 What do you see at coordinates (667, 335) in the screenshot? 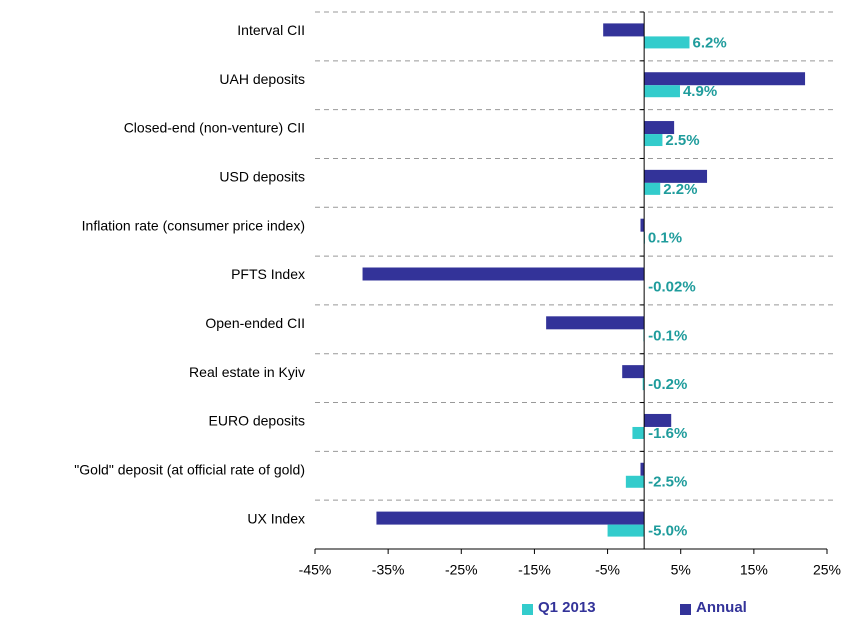
I see `data-label: -0.1%` at bounding box center [667, 335].